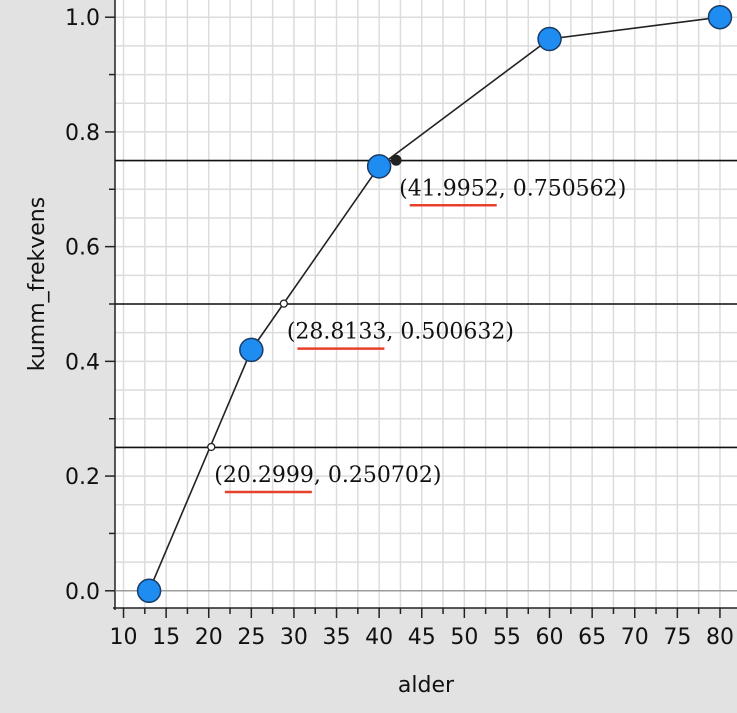 This screenshot has width=737, height=713. Describe the element at coordinates (337, 637) in the screenshot. I see `x-tick-label: 35` at that location.